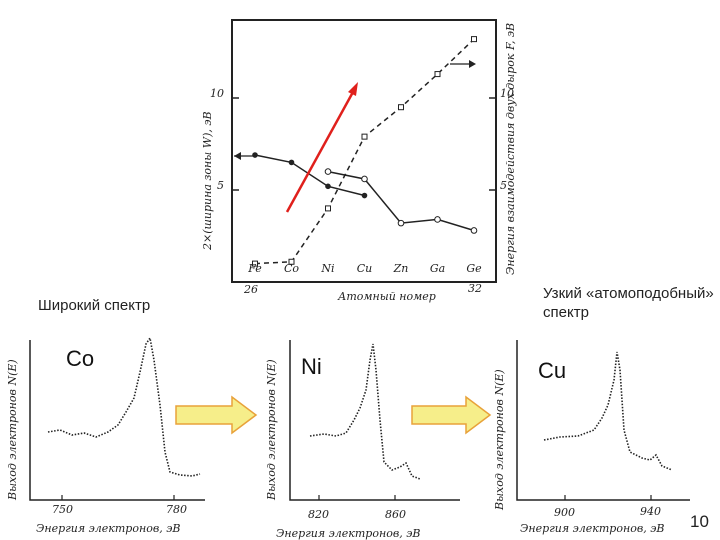  What do you see at coordinates (12, 430) in the screenshot?
I see `co-ylabel: Выход электронов N(E)` at bounding box center [12, 430].